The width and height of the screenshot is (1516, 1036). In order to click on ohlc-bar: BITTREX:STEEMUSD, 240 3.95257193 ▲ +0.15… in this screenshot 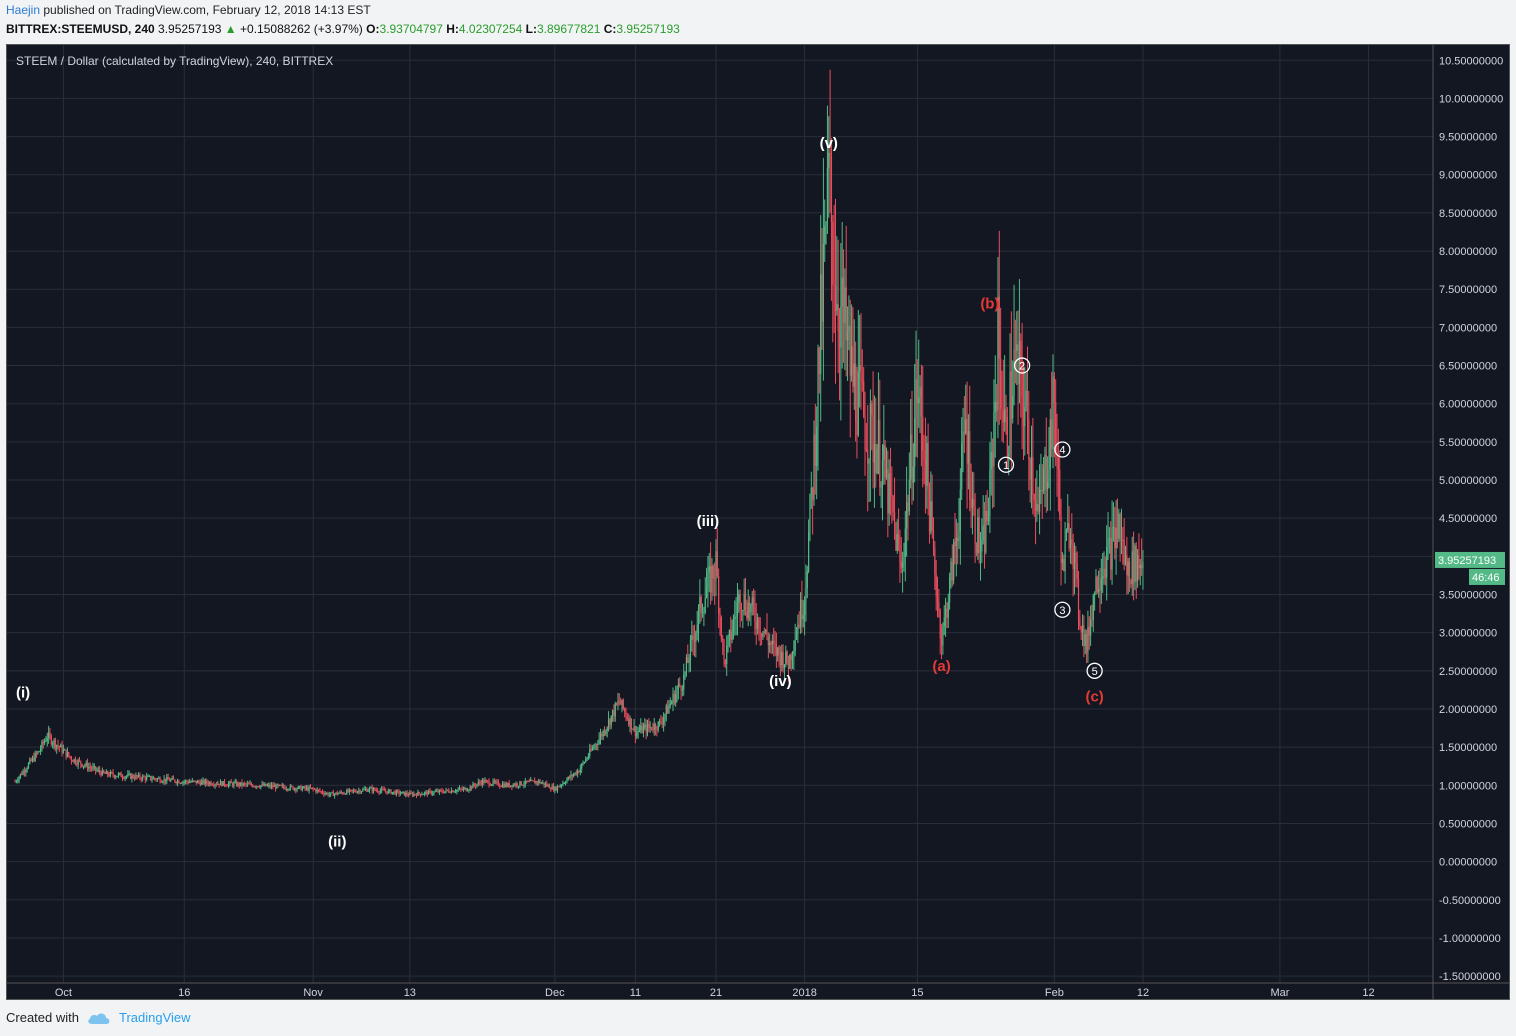, I will do `click(343, 29)`.